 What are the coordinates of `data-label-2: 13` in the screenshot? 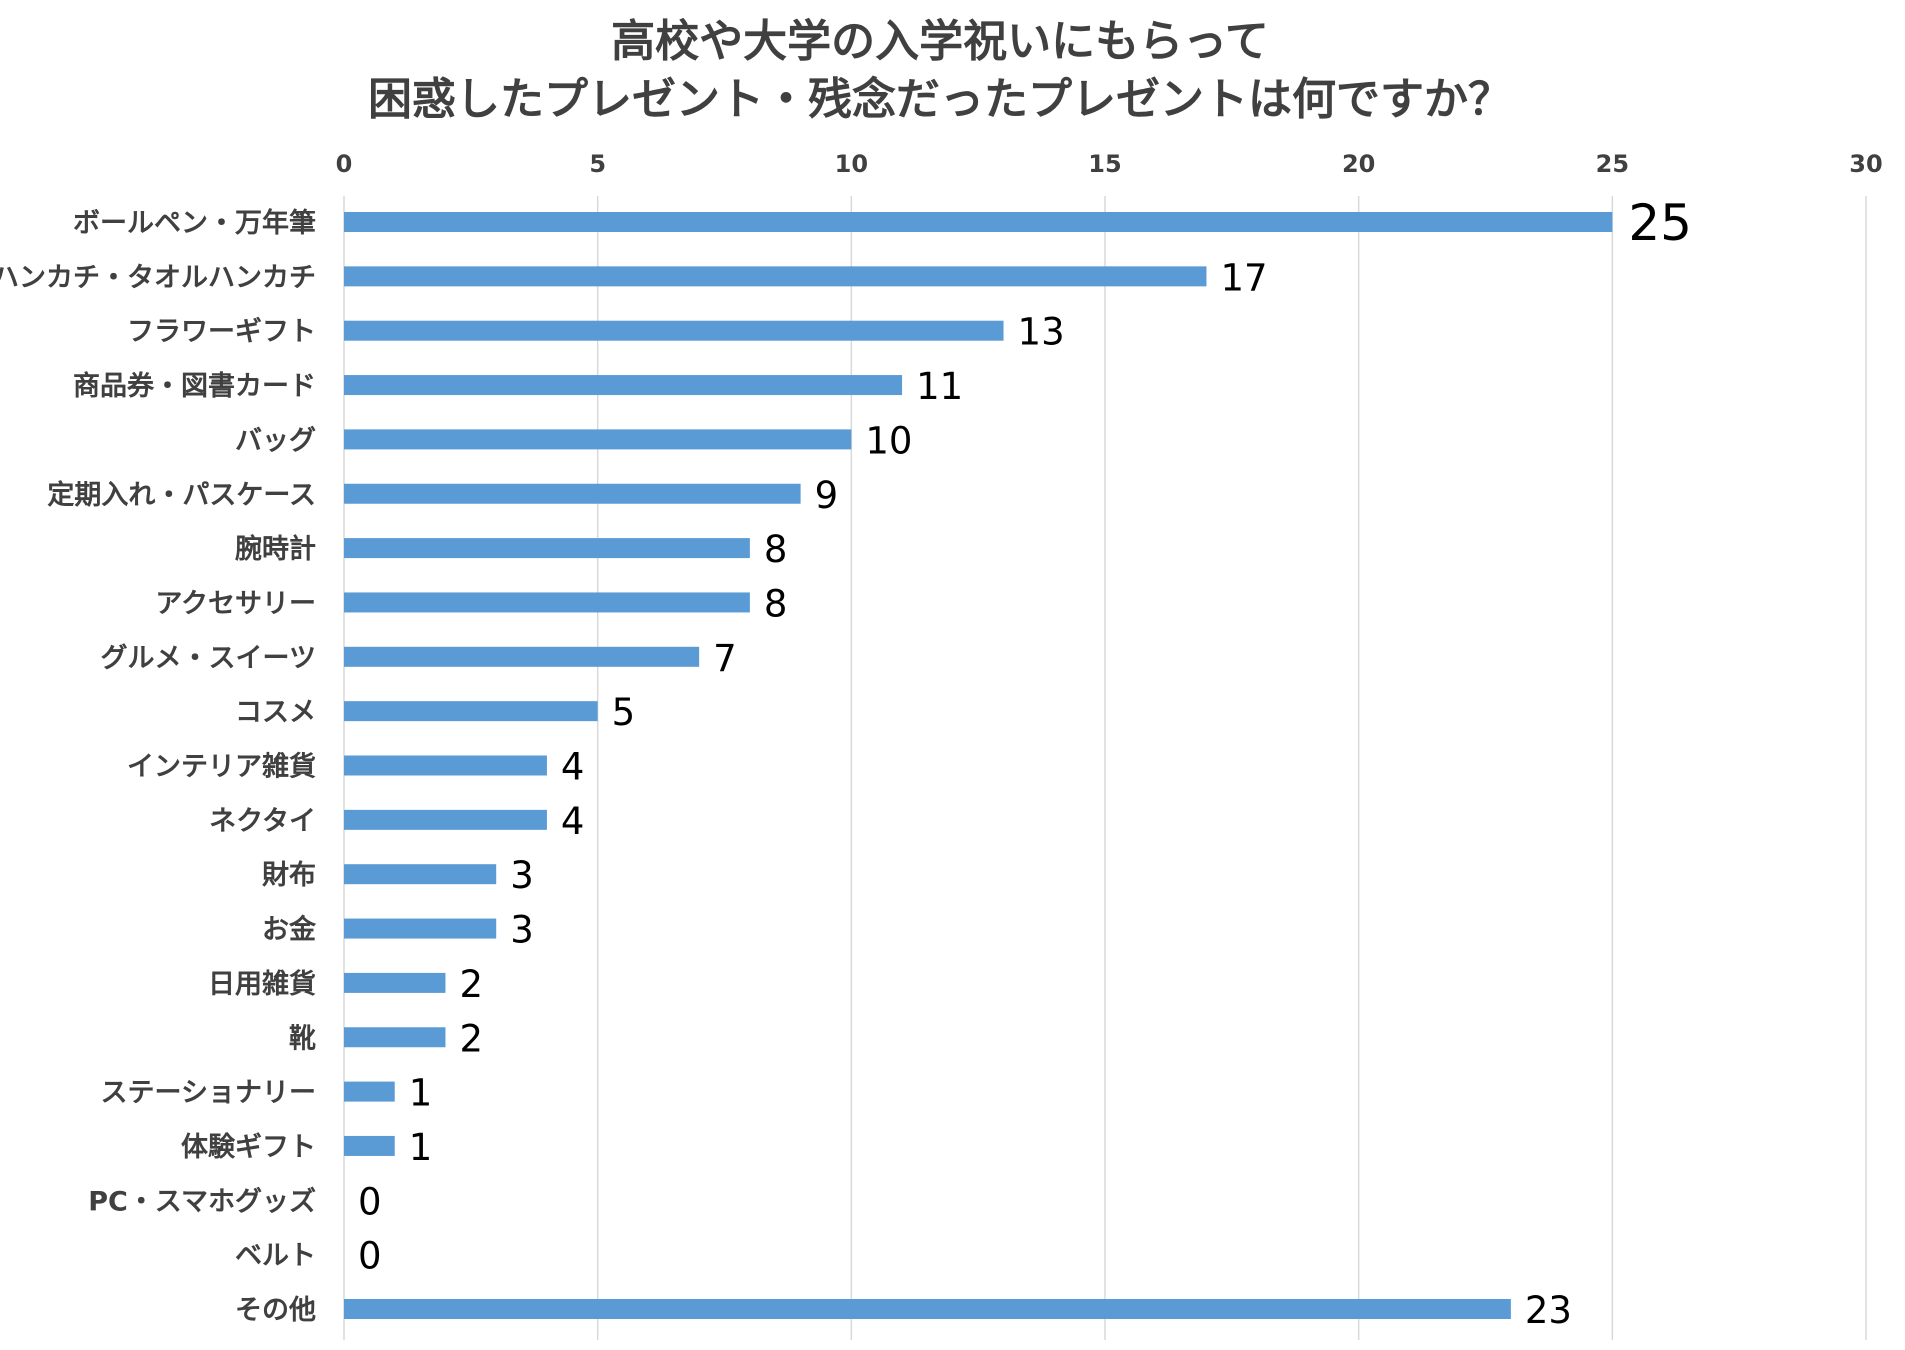 It's located at (1041, 332).